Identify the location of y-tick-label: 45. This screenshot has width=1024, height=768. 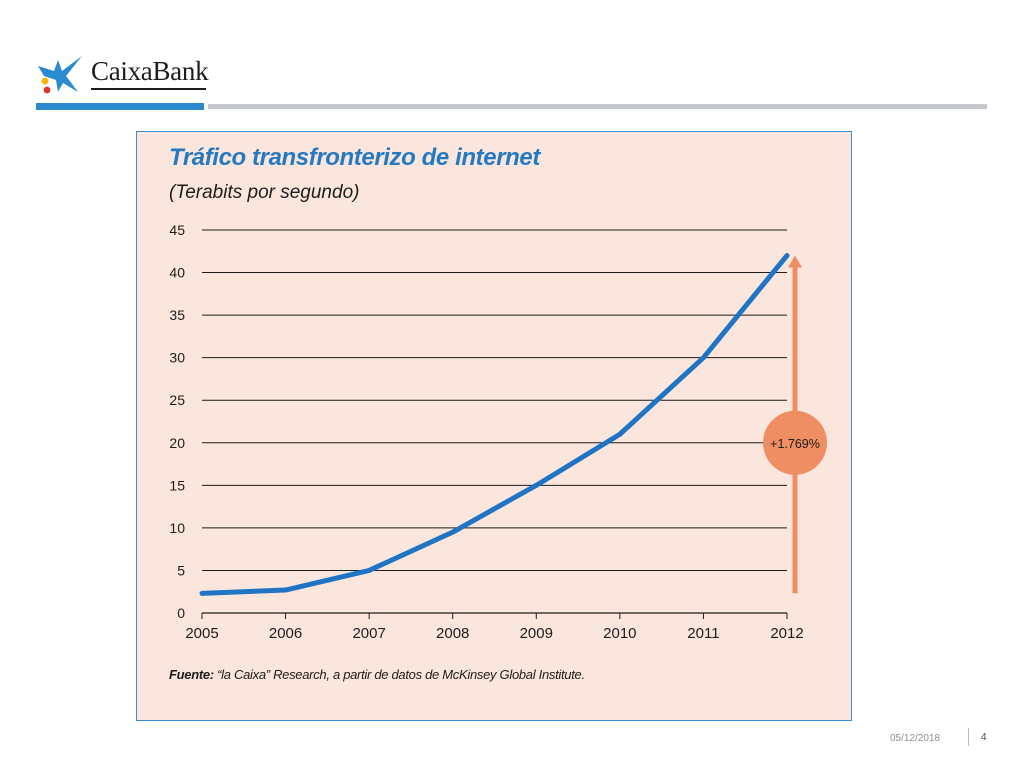
(177, 230).